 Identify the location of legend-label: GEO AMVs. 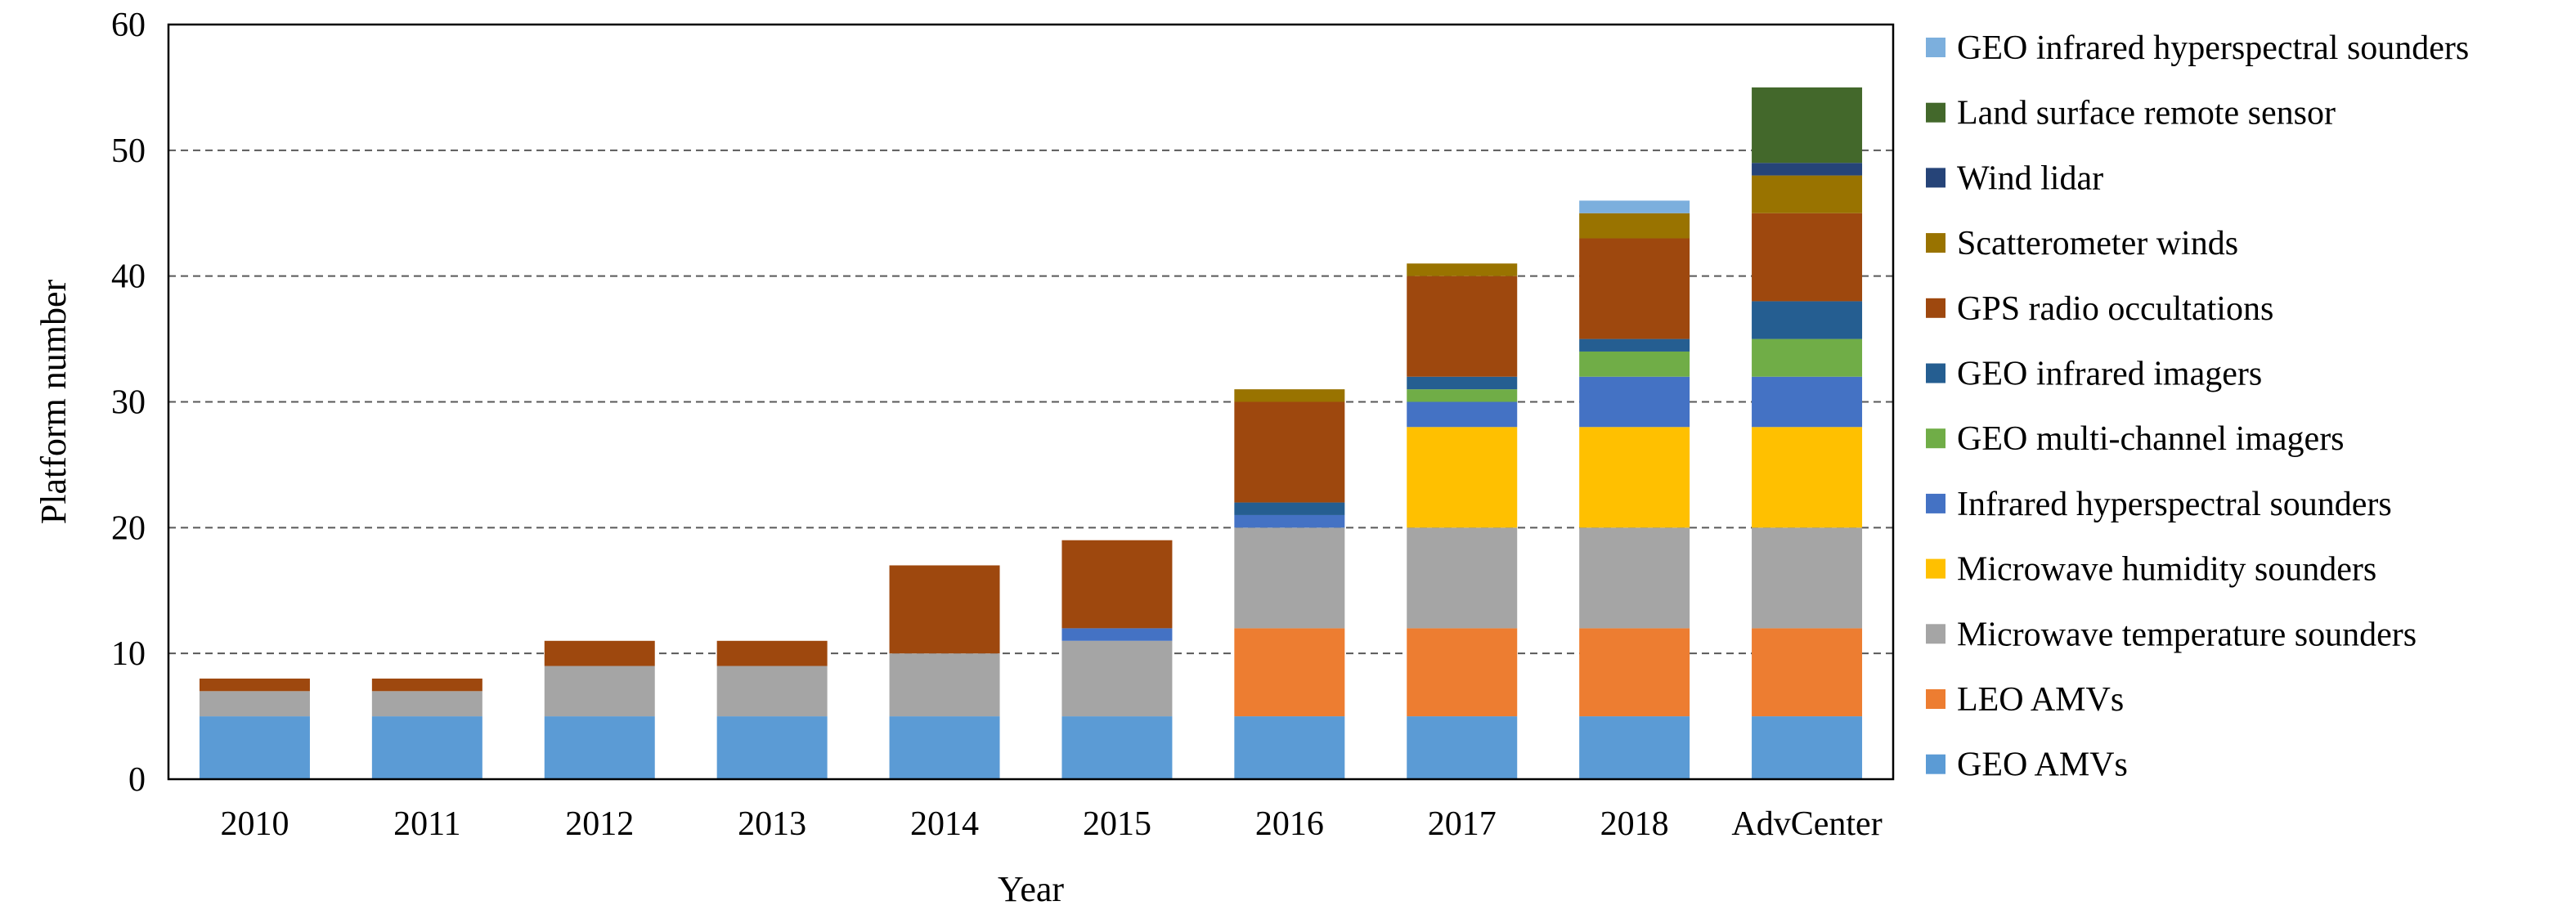
(2042, 765).